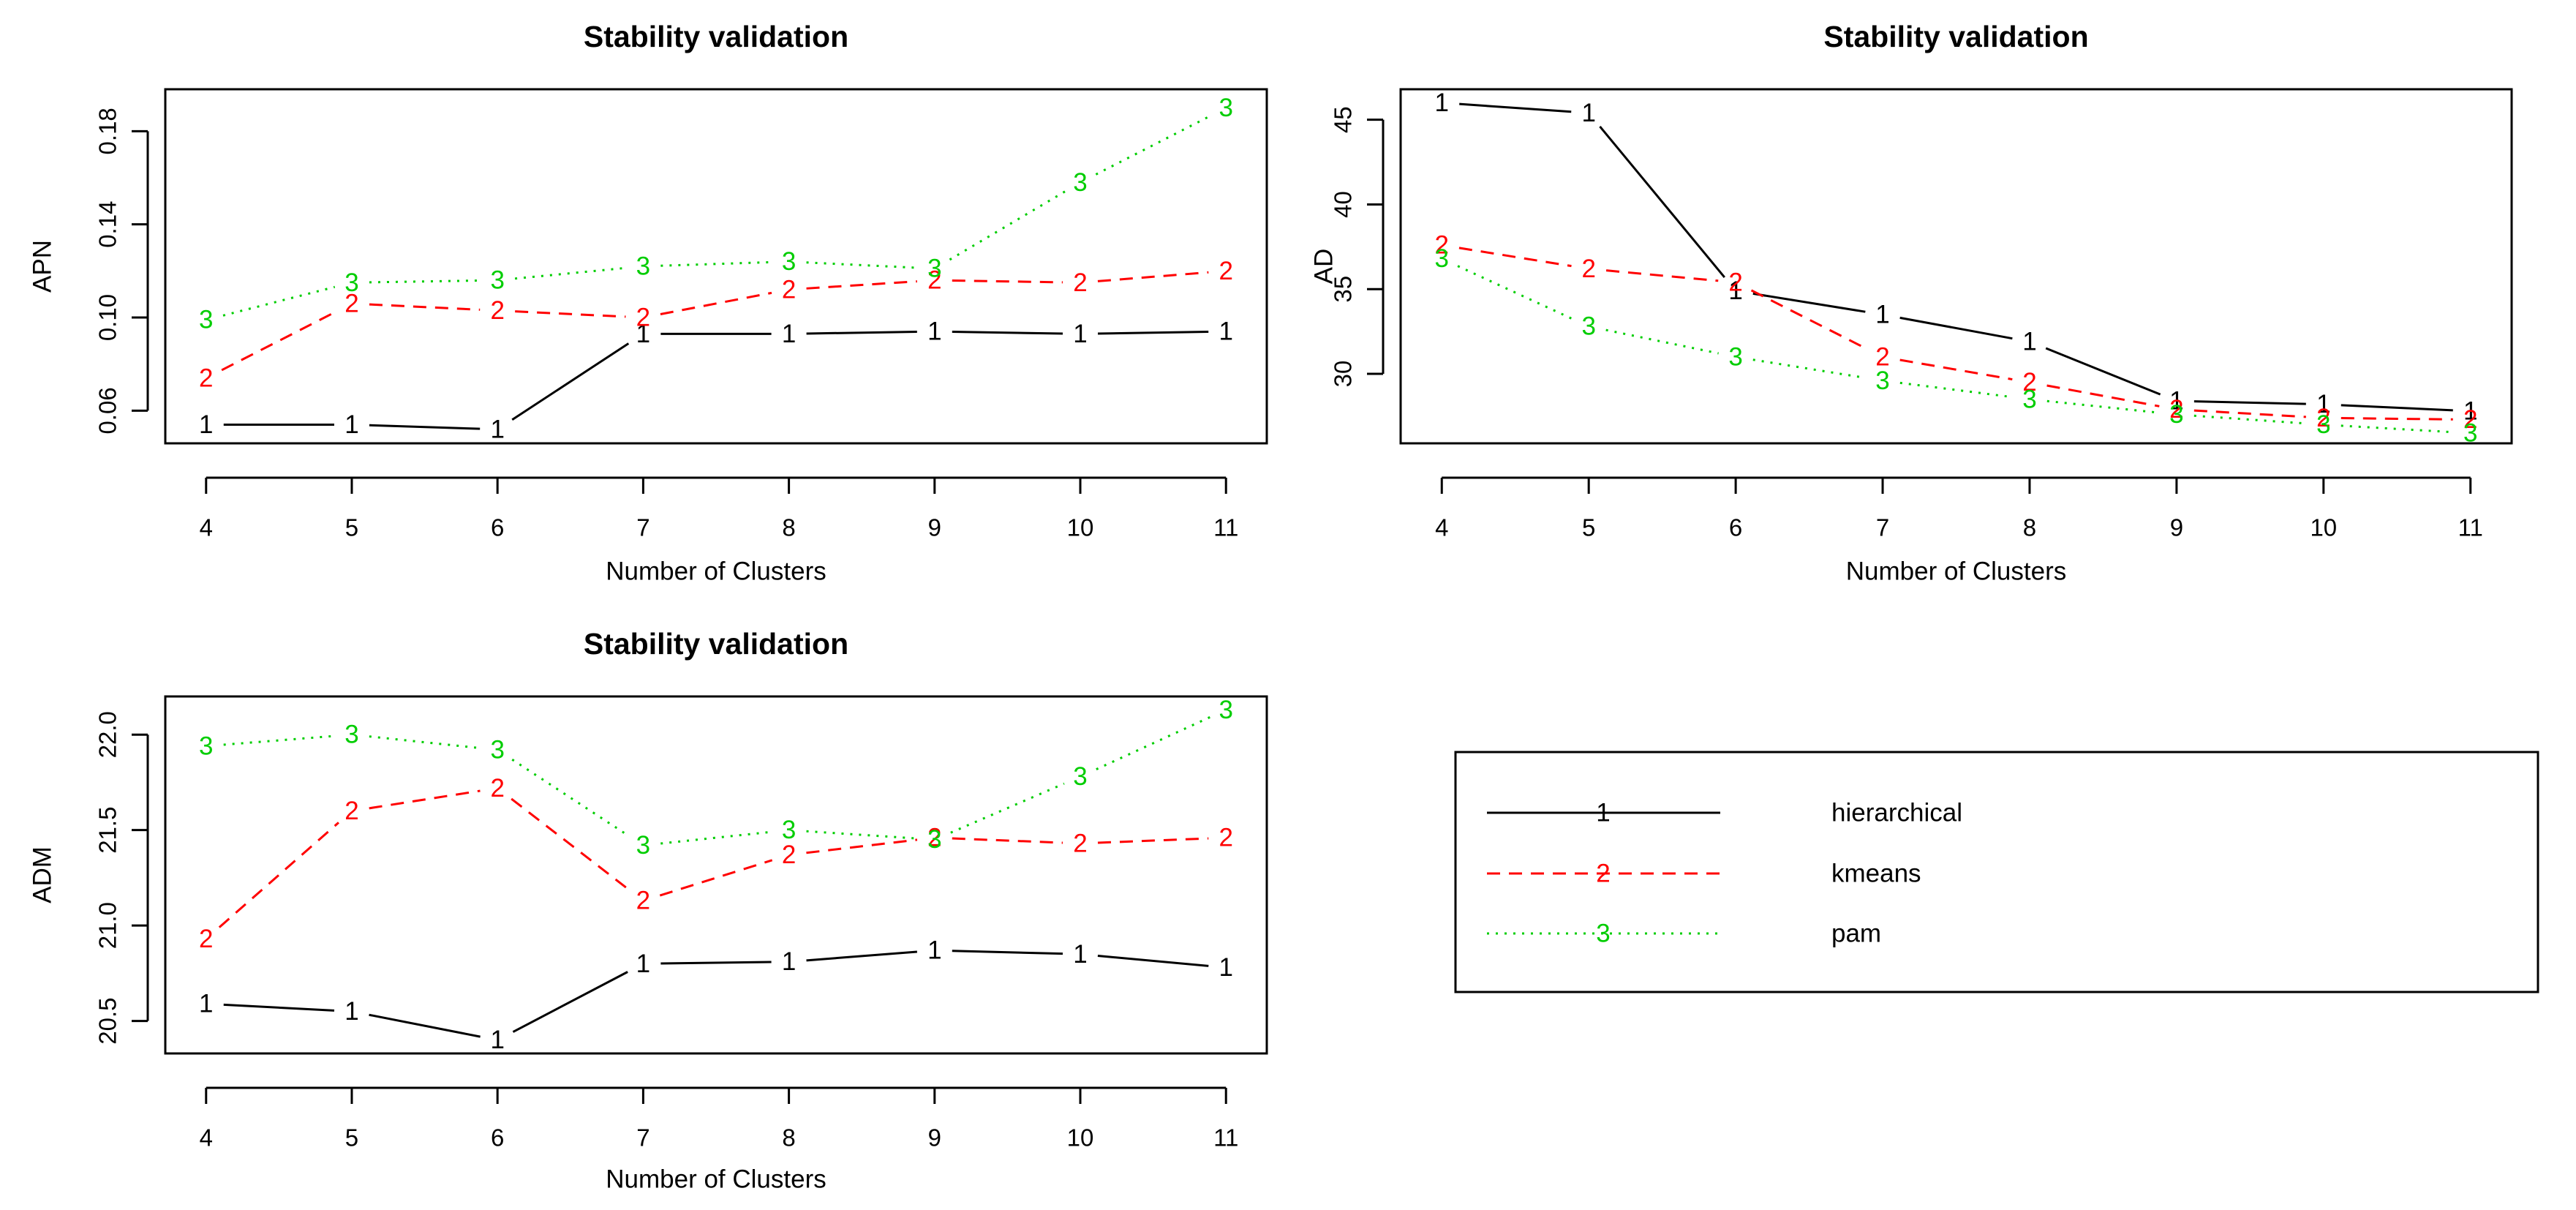 The height and width of the screenshot is (1210, 2576). Describe the element at coordinates (121, 271) in the screenshot. I see `y-axis-apn: 0.06 0.10 0.14 0.18` at that location.